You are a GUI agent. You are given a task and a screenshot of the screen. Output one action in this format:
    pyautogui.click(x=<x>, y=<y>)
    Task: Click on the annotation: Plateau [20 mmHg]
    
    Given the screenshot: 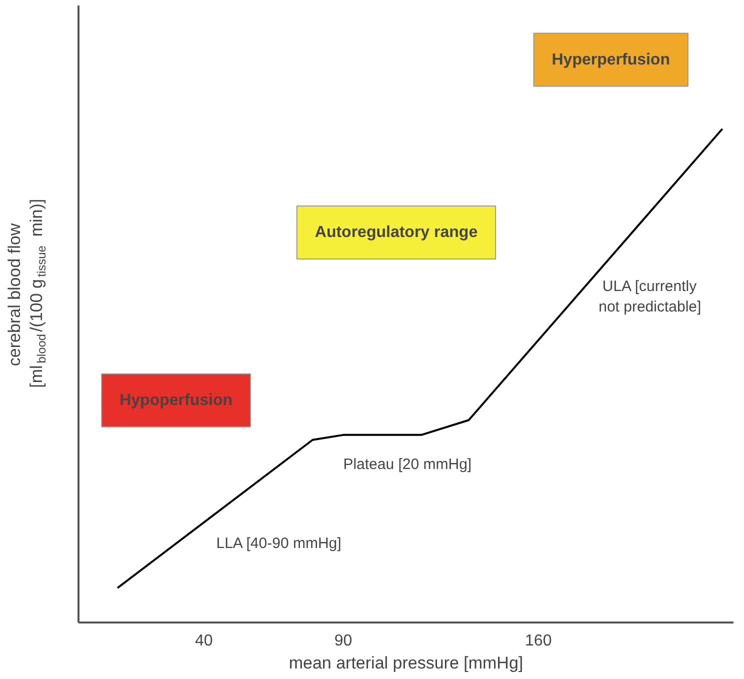 What is the action you would take?
    pyautogui.click(x=407, y=465)
    